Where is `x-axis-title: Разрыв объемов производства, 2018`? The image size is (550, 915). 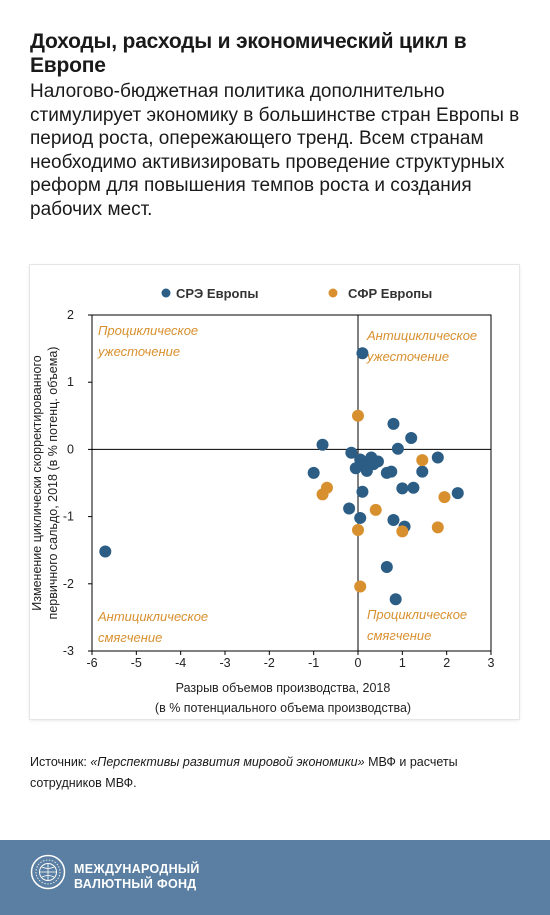 x-axis-title: Разрыв объемов производства, 2018 is located at coordinates (283, 688).